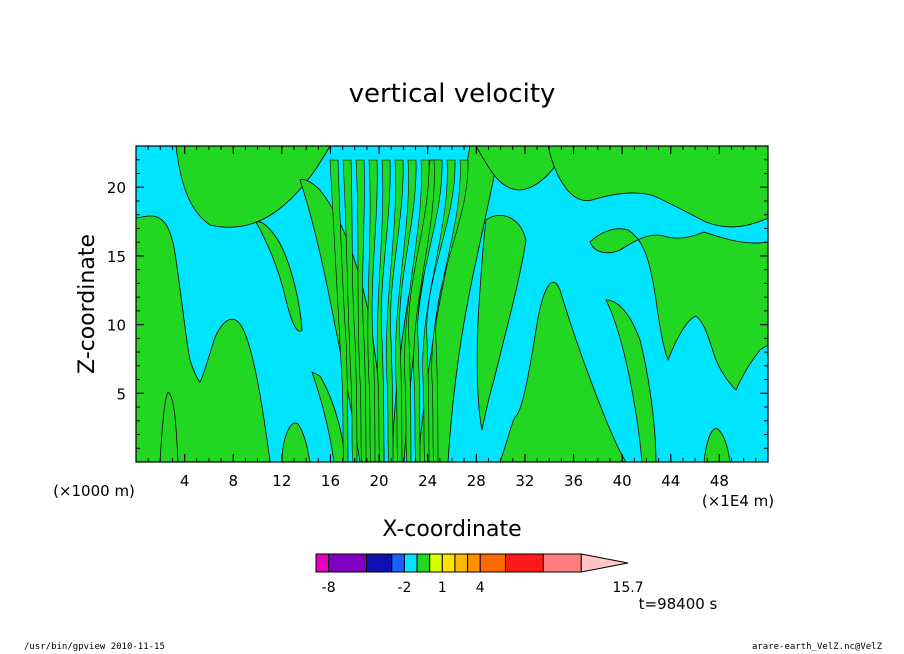  What do you see at coordinates (627, 588) in the screenshot?
I see `colorbar-label: 15.7` at bounding box center [627, 588].